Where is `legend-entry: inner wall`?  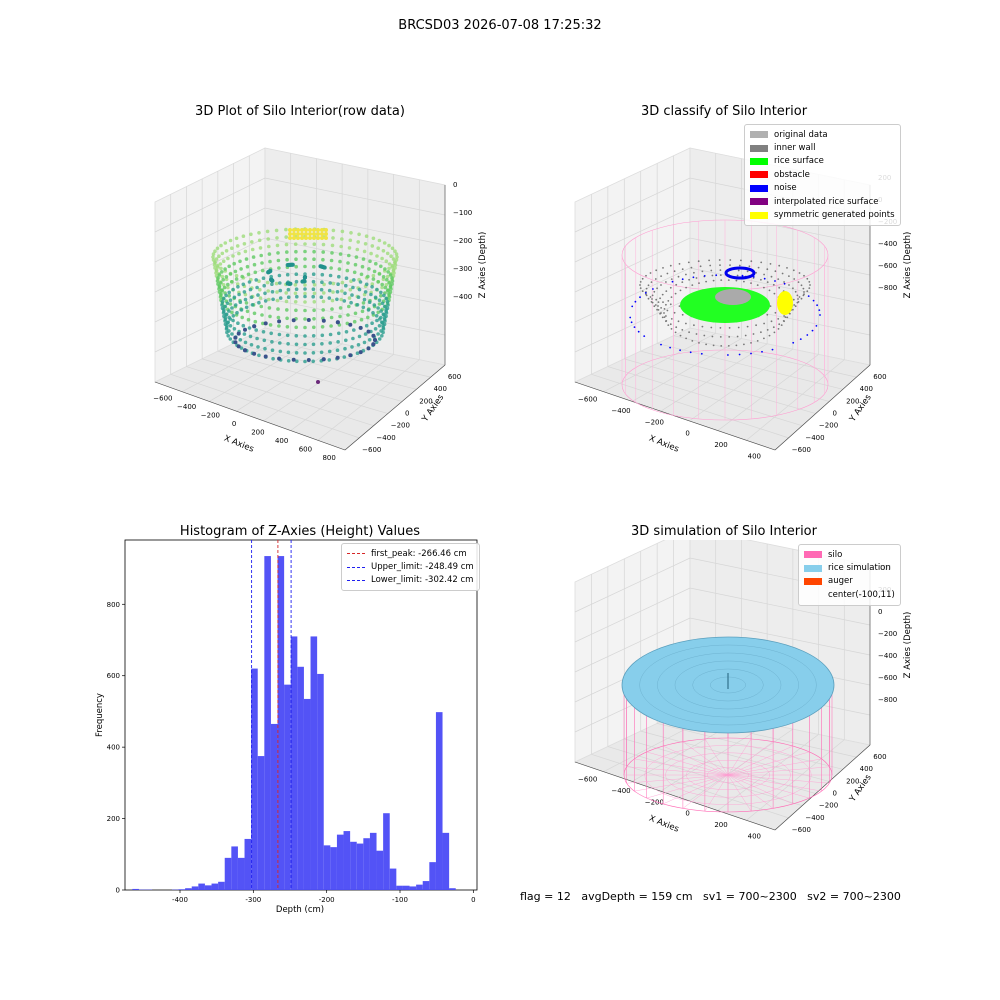 legend-entry: inner wall is located at coordinates (822, 147).